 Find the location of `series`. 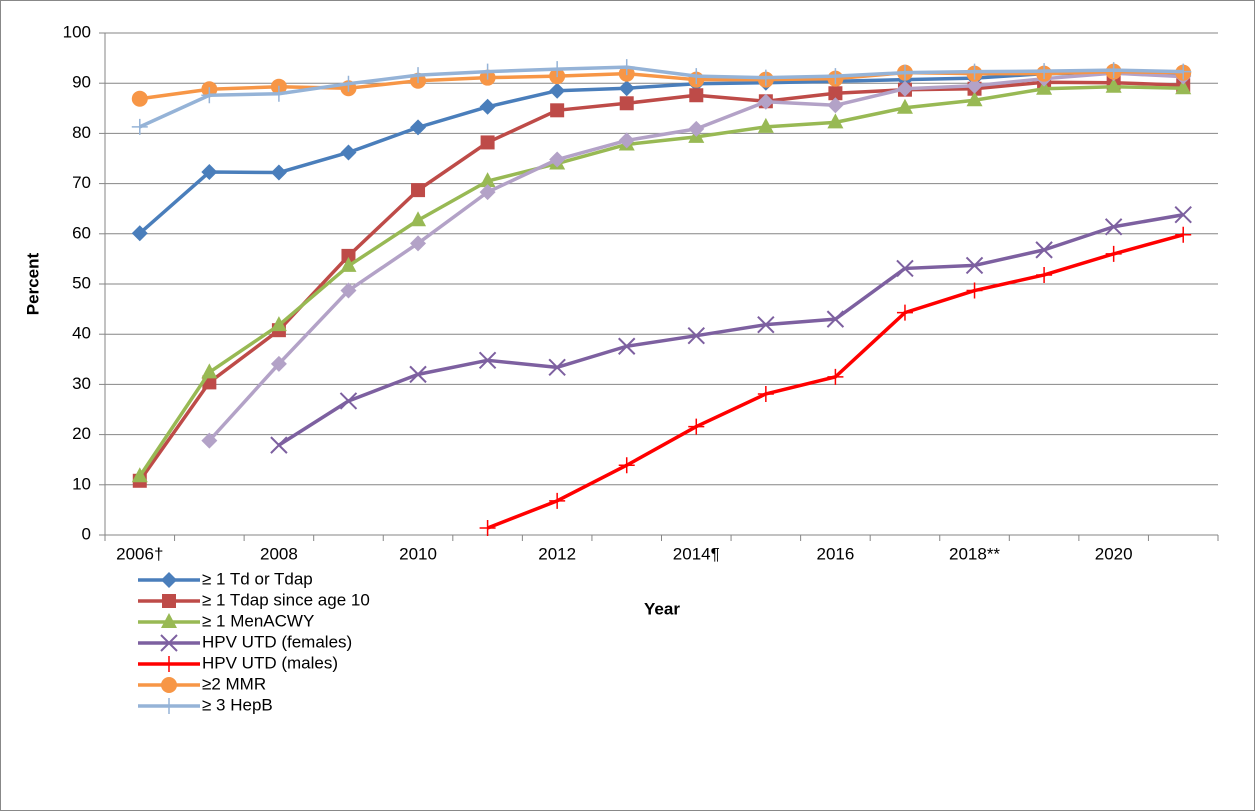

series is located at coordinates (661, 97).